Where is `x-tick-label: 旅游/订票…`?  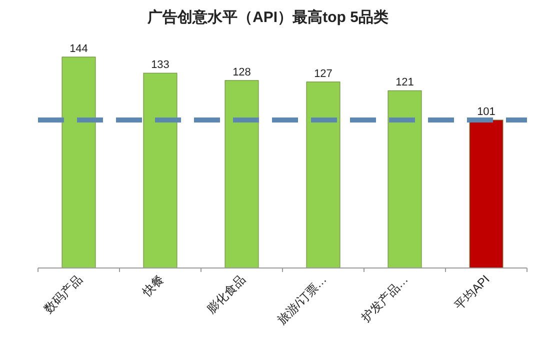
x-tick-label: 旅游/订票… is located at coordinates (302, 299).